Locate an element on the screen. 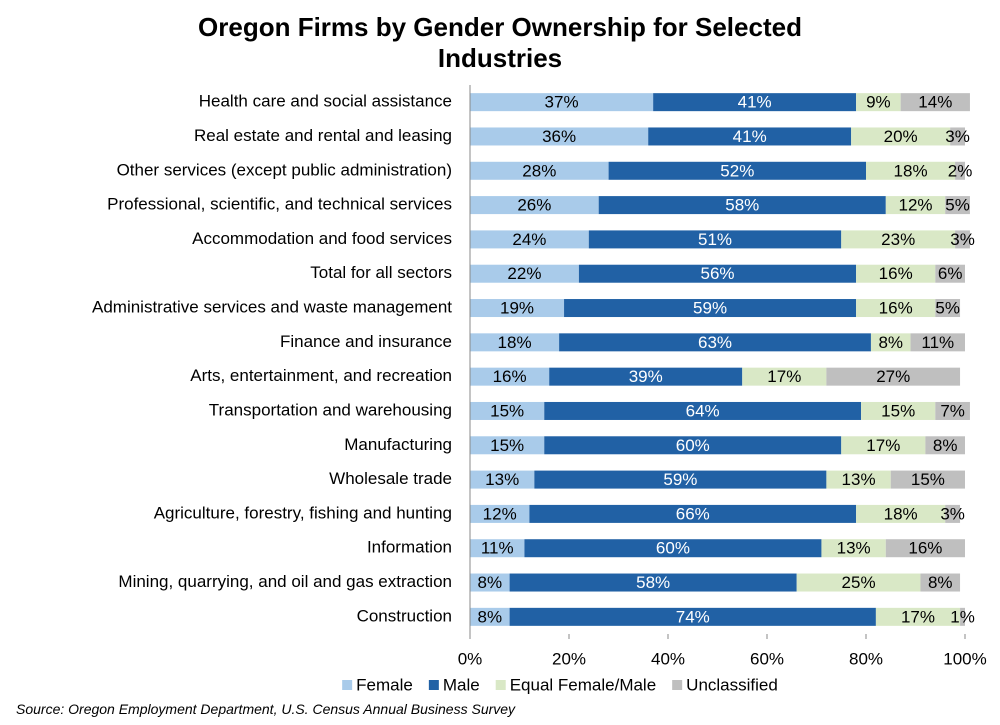 The image size is (1000, 725). data-label: 39% is located at coordinates (646, 376).